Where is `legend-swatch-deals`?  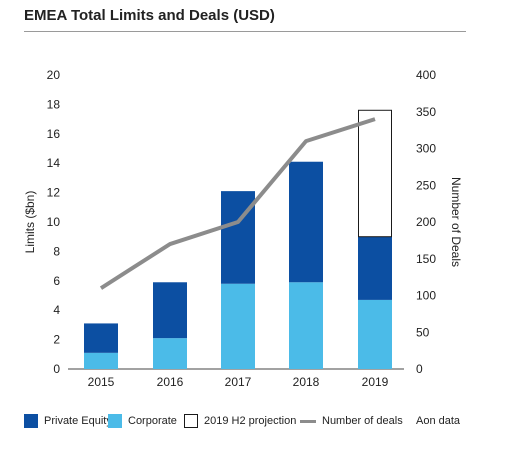
legend-swatch-deals is located at coordinates (308, 421).